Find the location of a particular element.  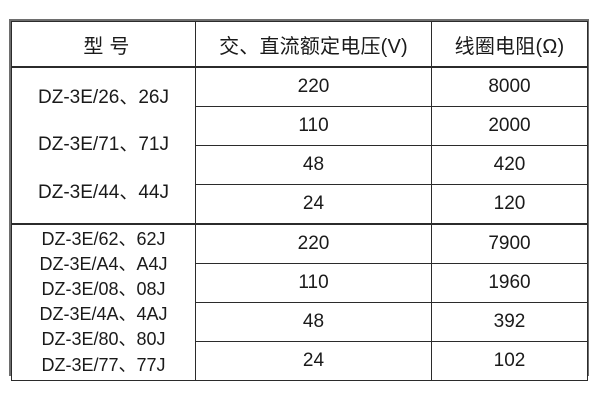

resistance-value: 1960 is located at coordinates (509, 283).